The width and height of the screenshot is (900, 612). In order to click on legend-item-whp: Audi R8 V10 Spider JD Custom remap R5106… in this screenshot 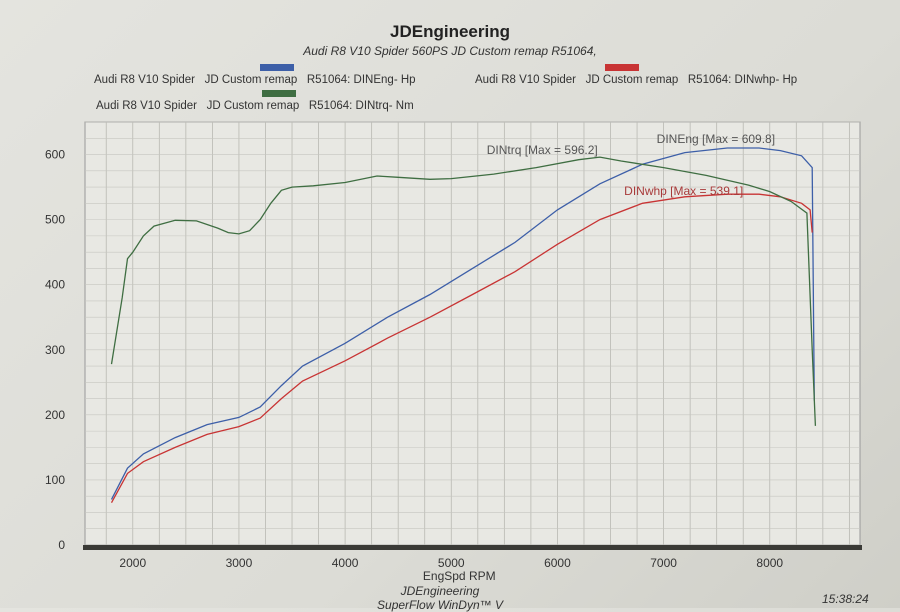, I will do `click(636, 80)`.